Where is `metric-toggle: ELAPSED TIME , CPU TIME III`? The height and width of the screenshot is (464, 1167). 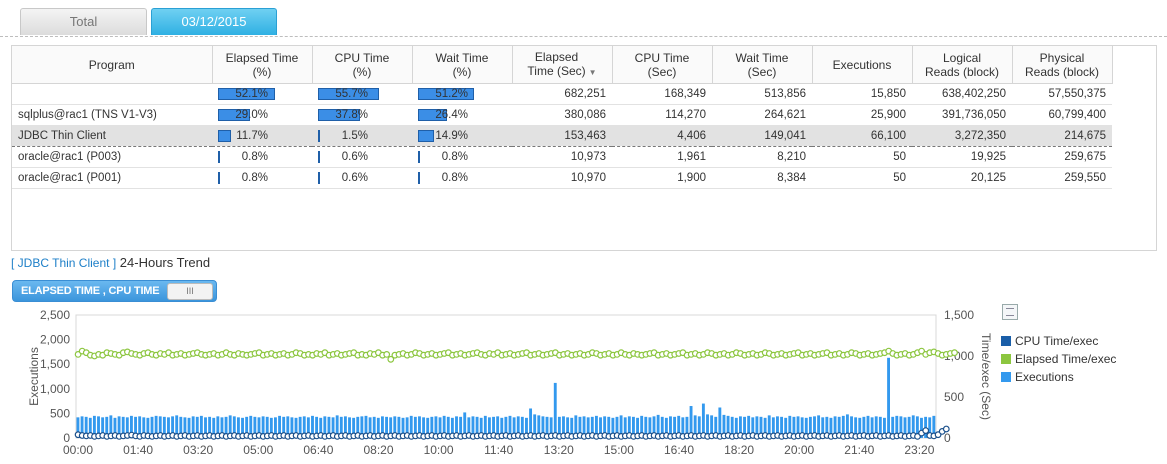
metric-toggle: ELAPSED TIME , CPU TIME III is located at coordinates (114, 291).